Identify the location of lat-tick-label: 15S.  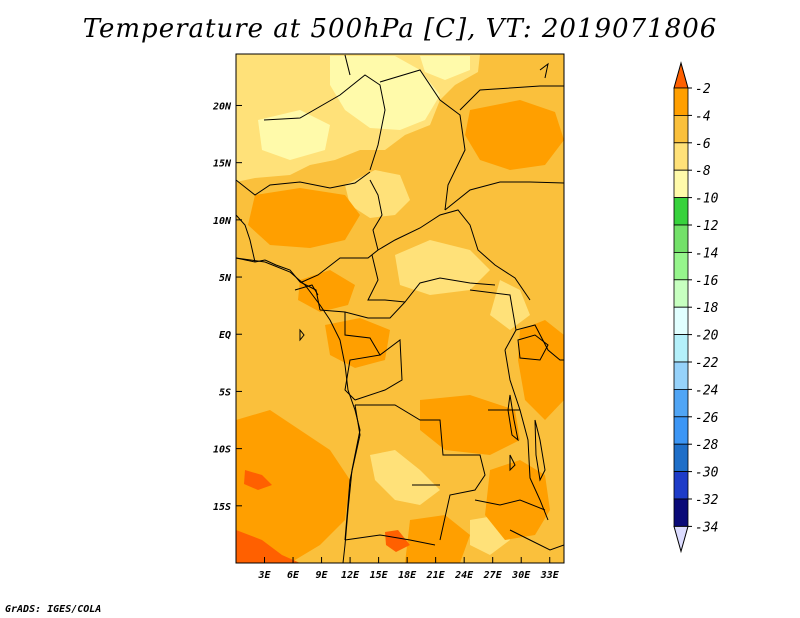
(222, 507).